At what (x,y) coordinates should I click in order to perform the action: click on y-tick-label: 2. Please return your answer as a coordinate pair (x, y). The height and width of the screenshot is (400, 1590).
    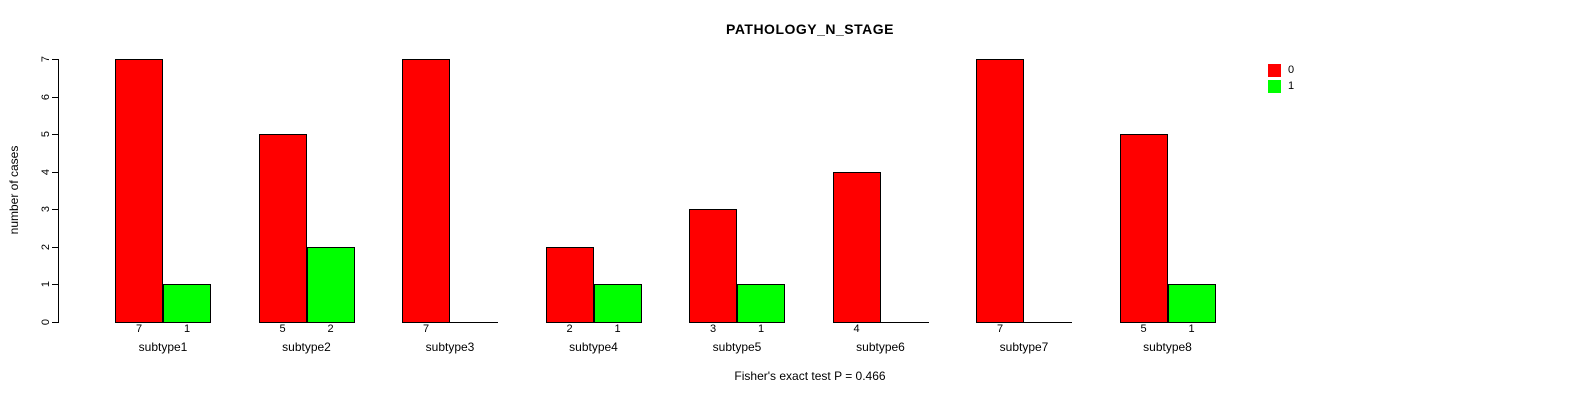
    Looking at the image, I should click on (46, 246).